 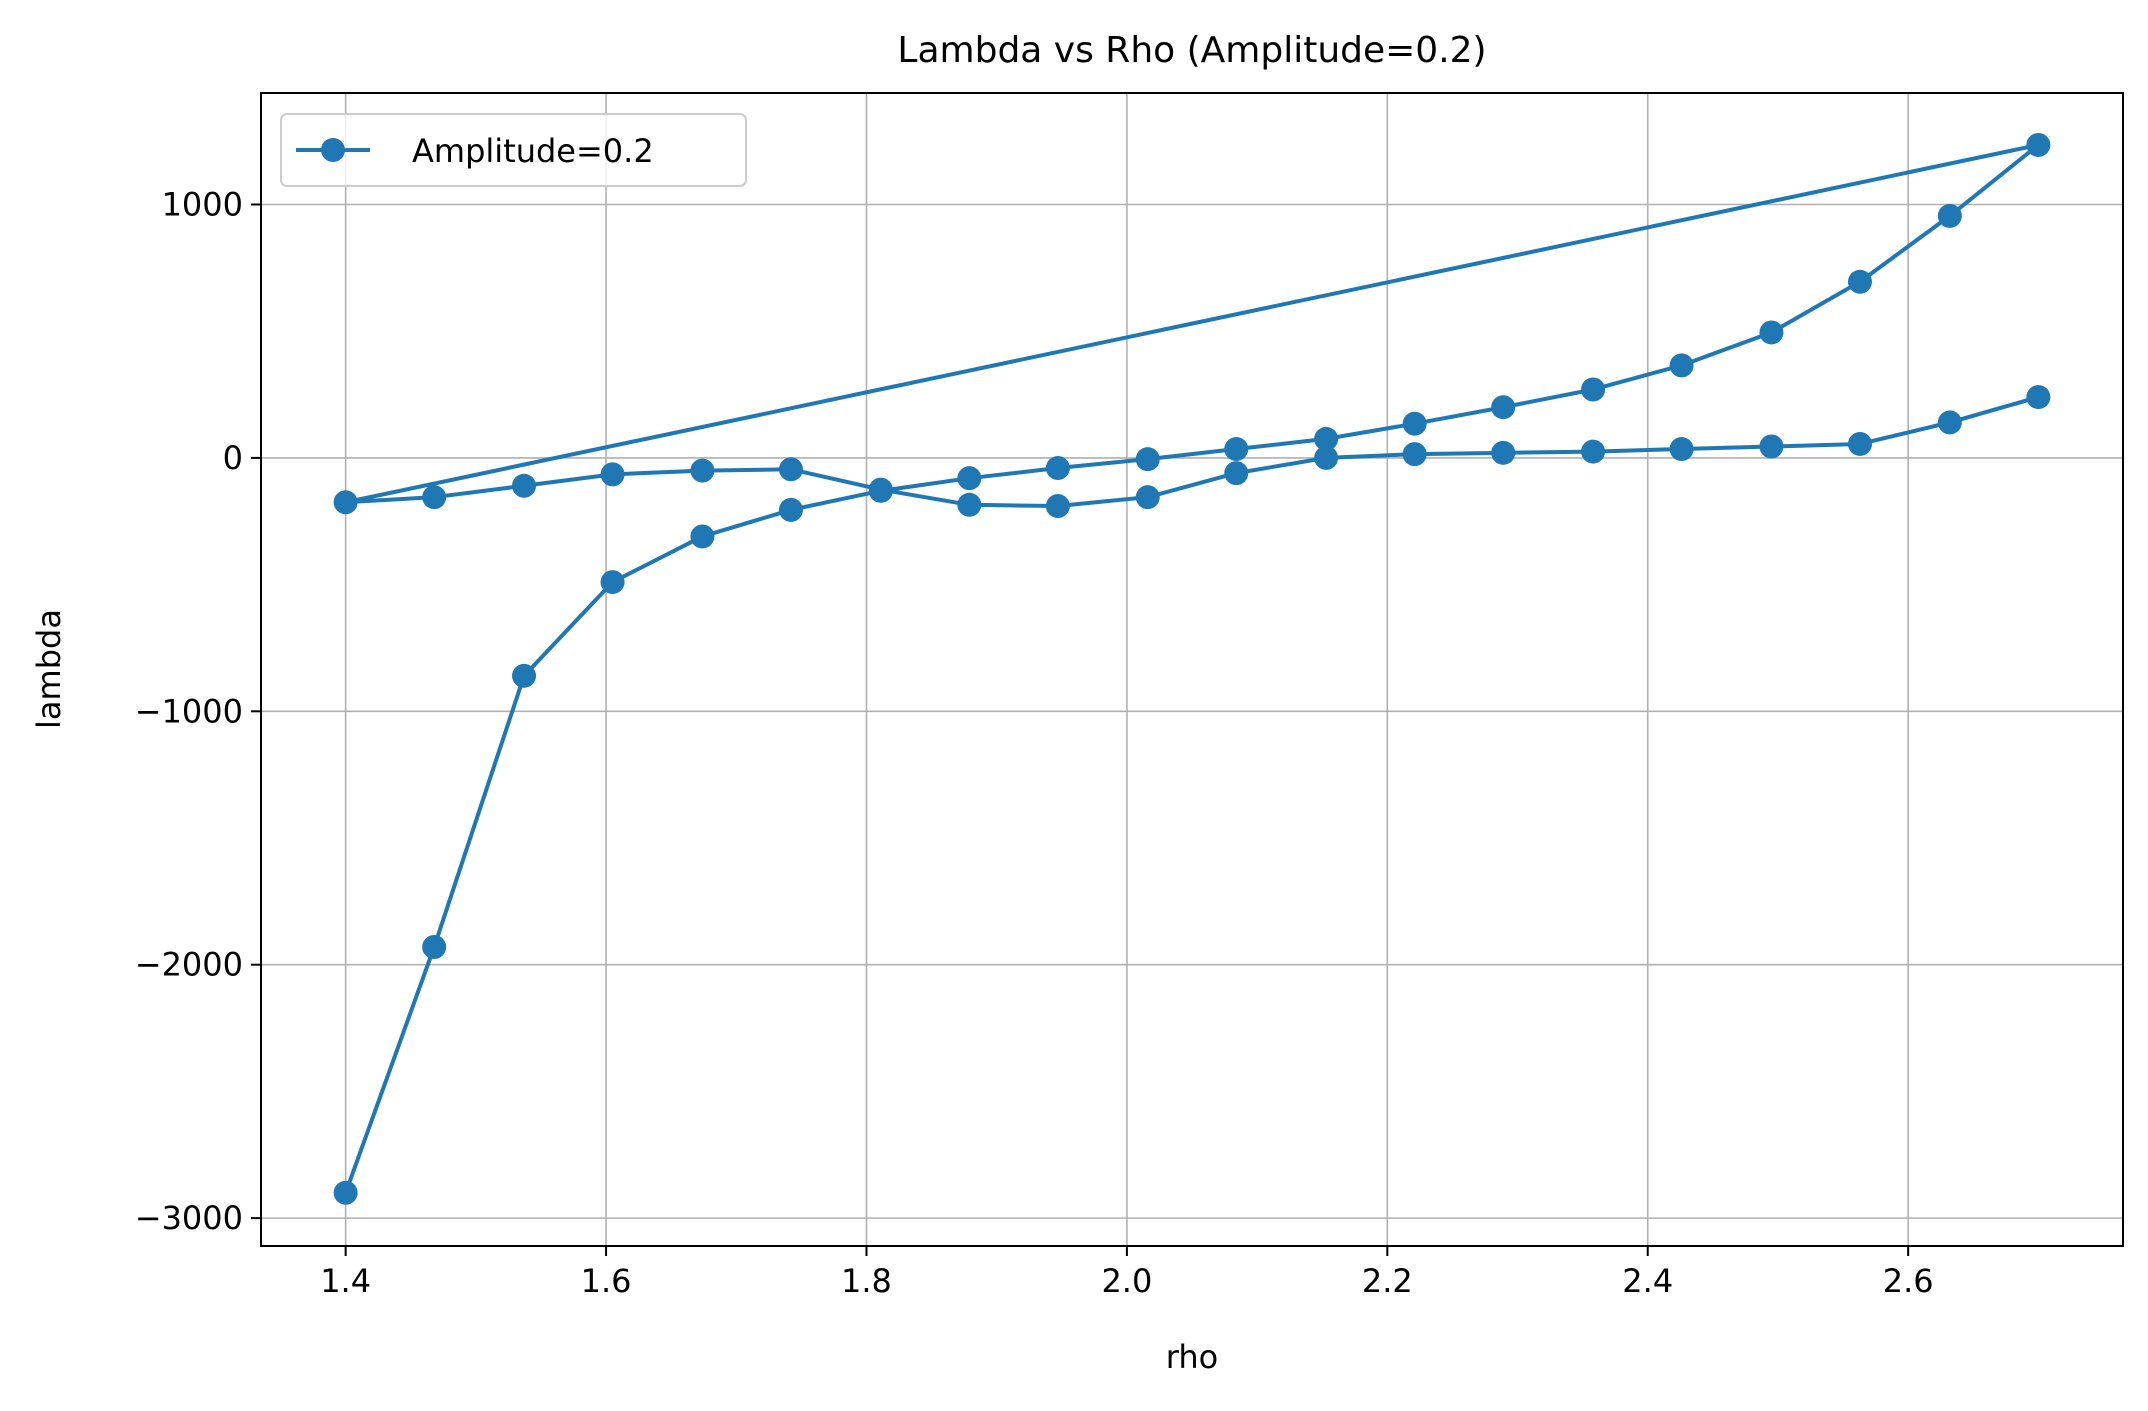 What do you see at coordinates (333, 150) in the screenshot?
I see `legend-marker-swatch` at bounding box center [333, 150].